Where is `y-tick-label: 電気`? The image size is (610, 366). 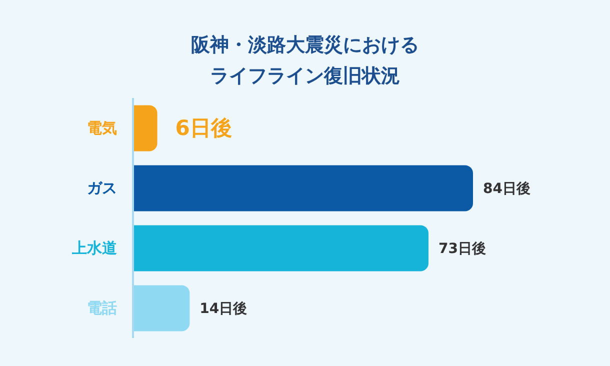 y-tick-label: 電気 is located at coordinates (102, 128).